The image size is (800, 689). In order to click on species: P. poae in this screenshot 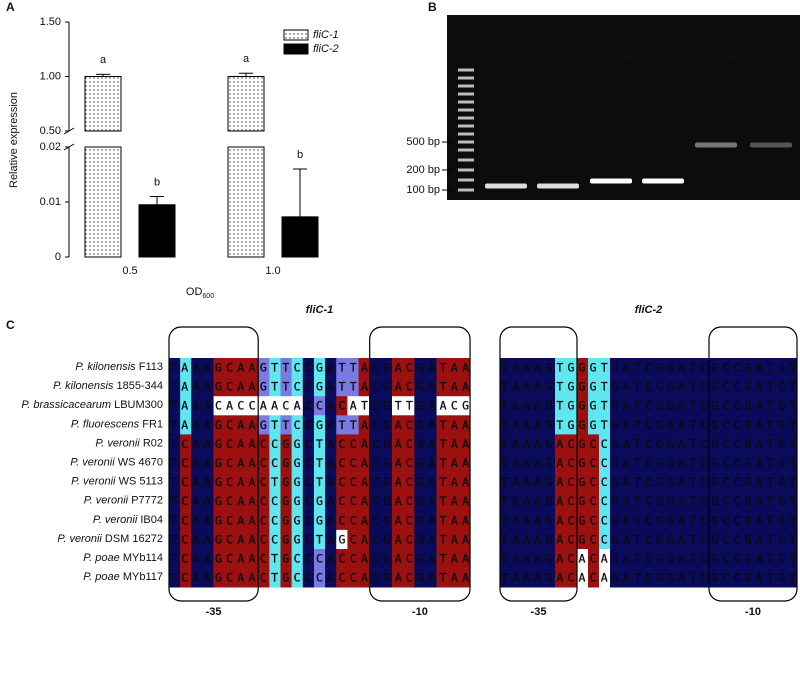, I will do `click(101, 558)`.